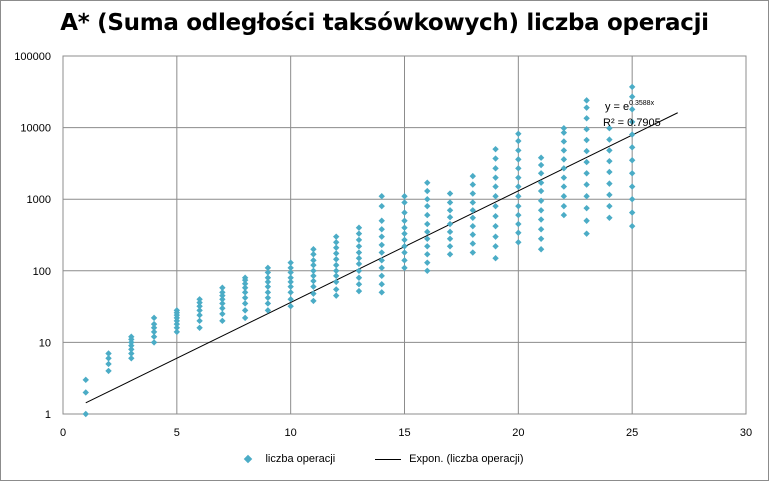 The image size is (769, 481). What do you see at coordinates (63, 433) in the screenshot?
I see `x-tick-label: 0` at bounding box center [63, 433].